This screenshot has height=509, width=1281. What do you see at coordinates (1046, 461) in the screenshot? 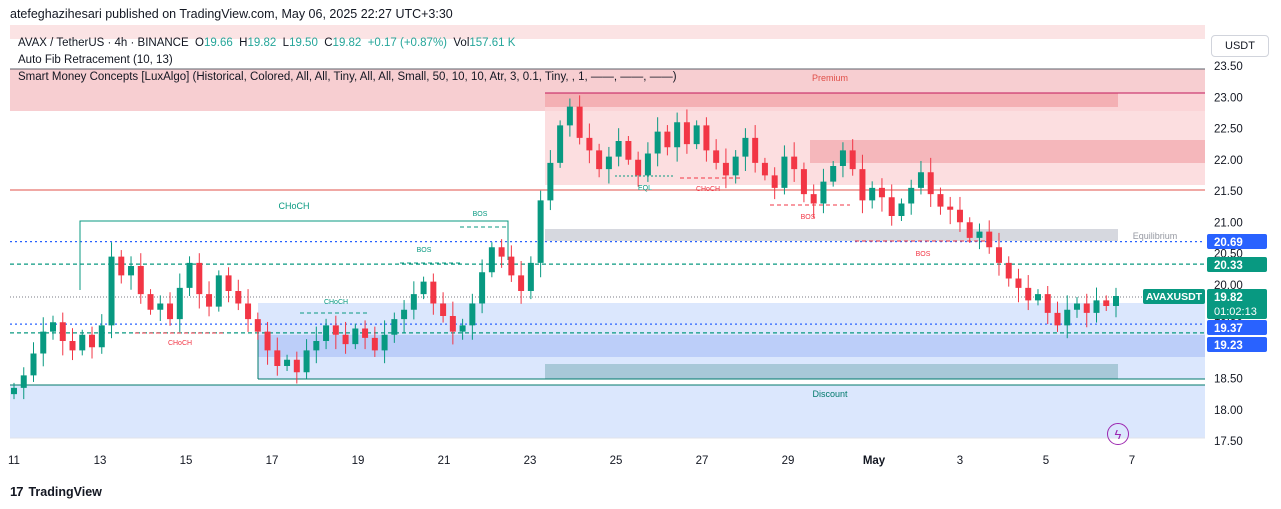
I see `time-tick: 5` at bounding box center [1046, 461].